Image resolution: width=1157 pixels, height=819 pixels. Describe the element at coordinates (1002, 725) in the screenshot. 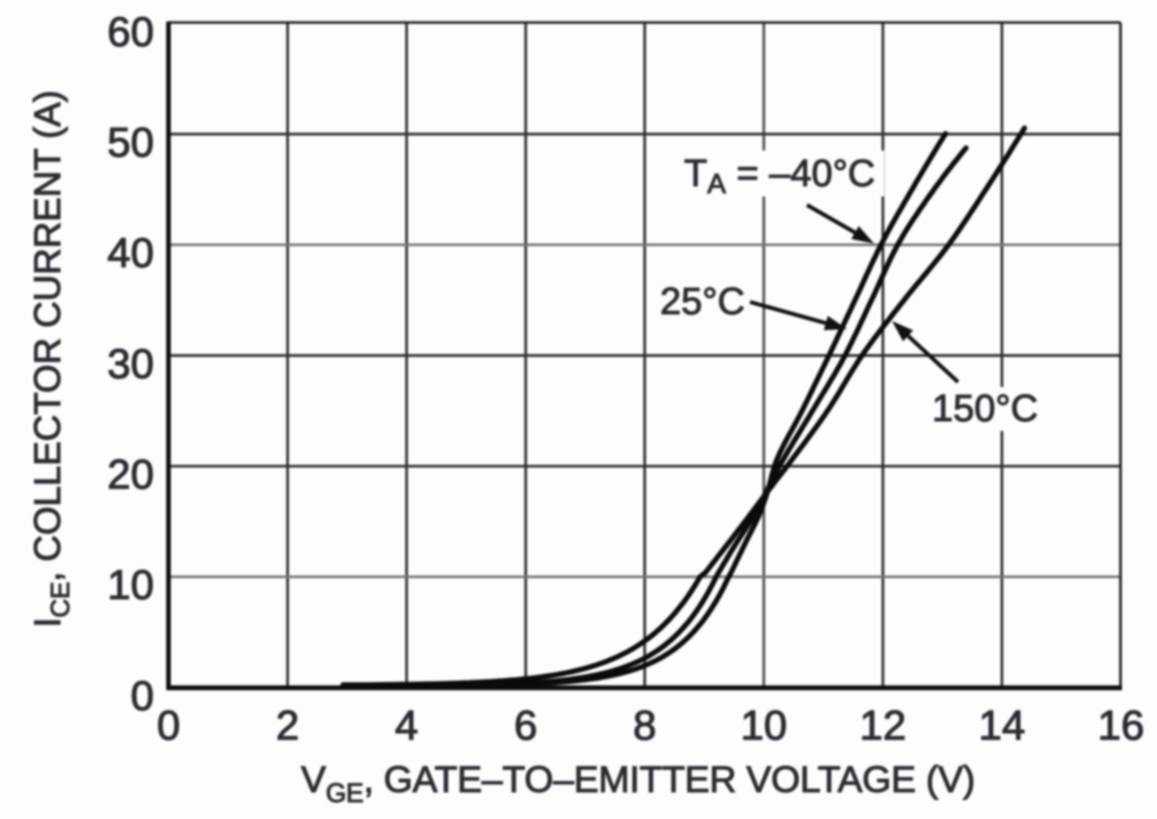

I see `svg-text: 14` at that location.